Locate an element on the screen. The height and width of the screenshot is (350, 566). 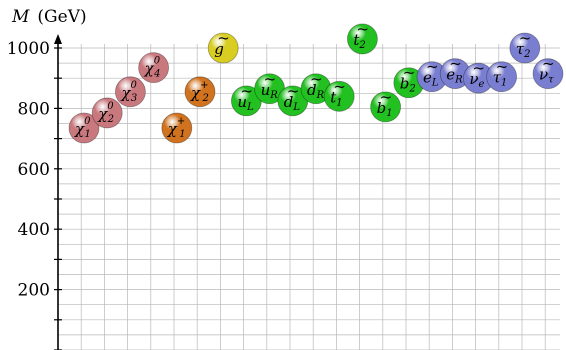
point-label: b2 is located at coordinates (408, 85).